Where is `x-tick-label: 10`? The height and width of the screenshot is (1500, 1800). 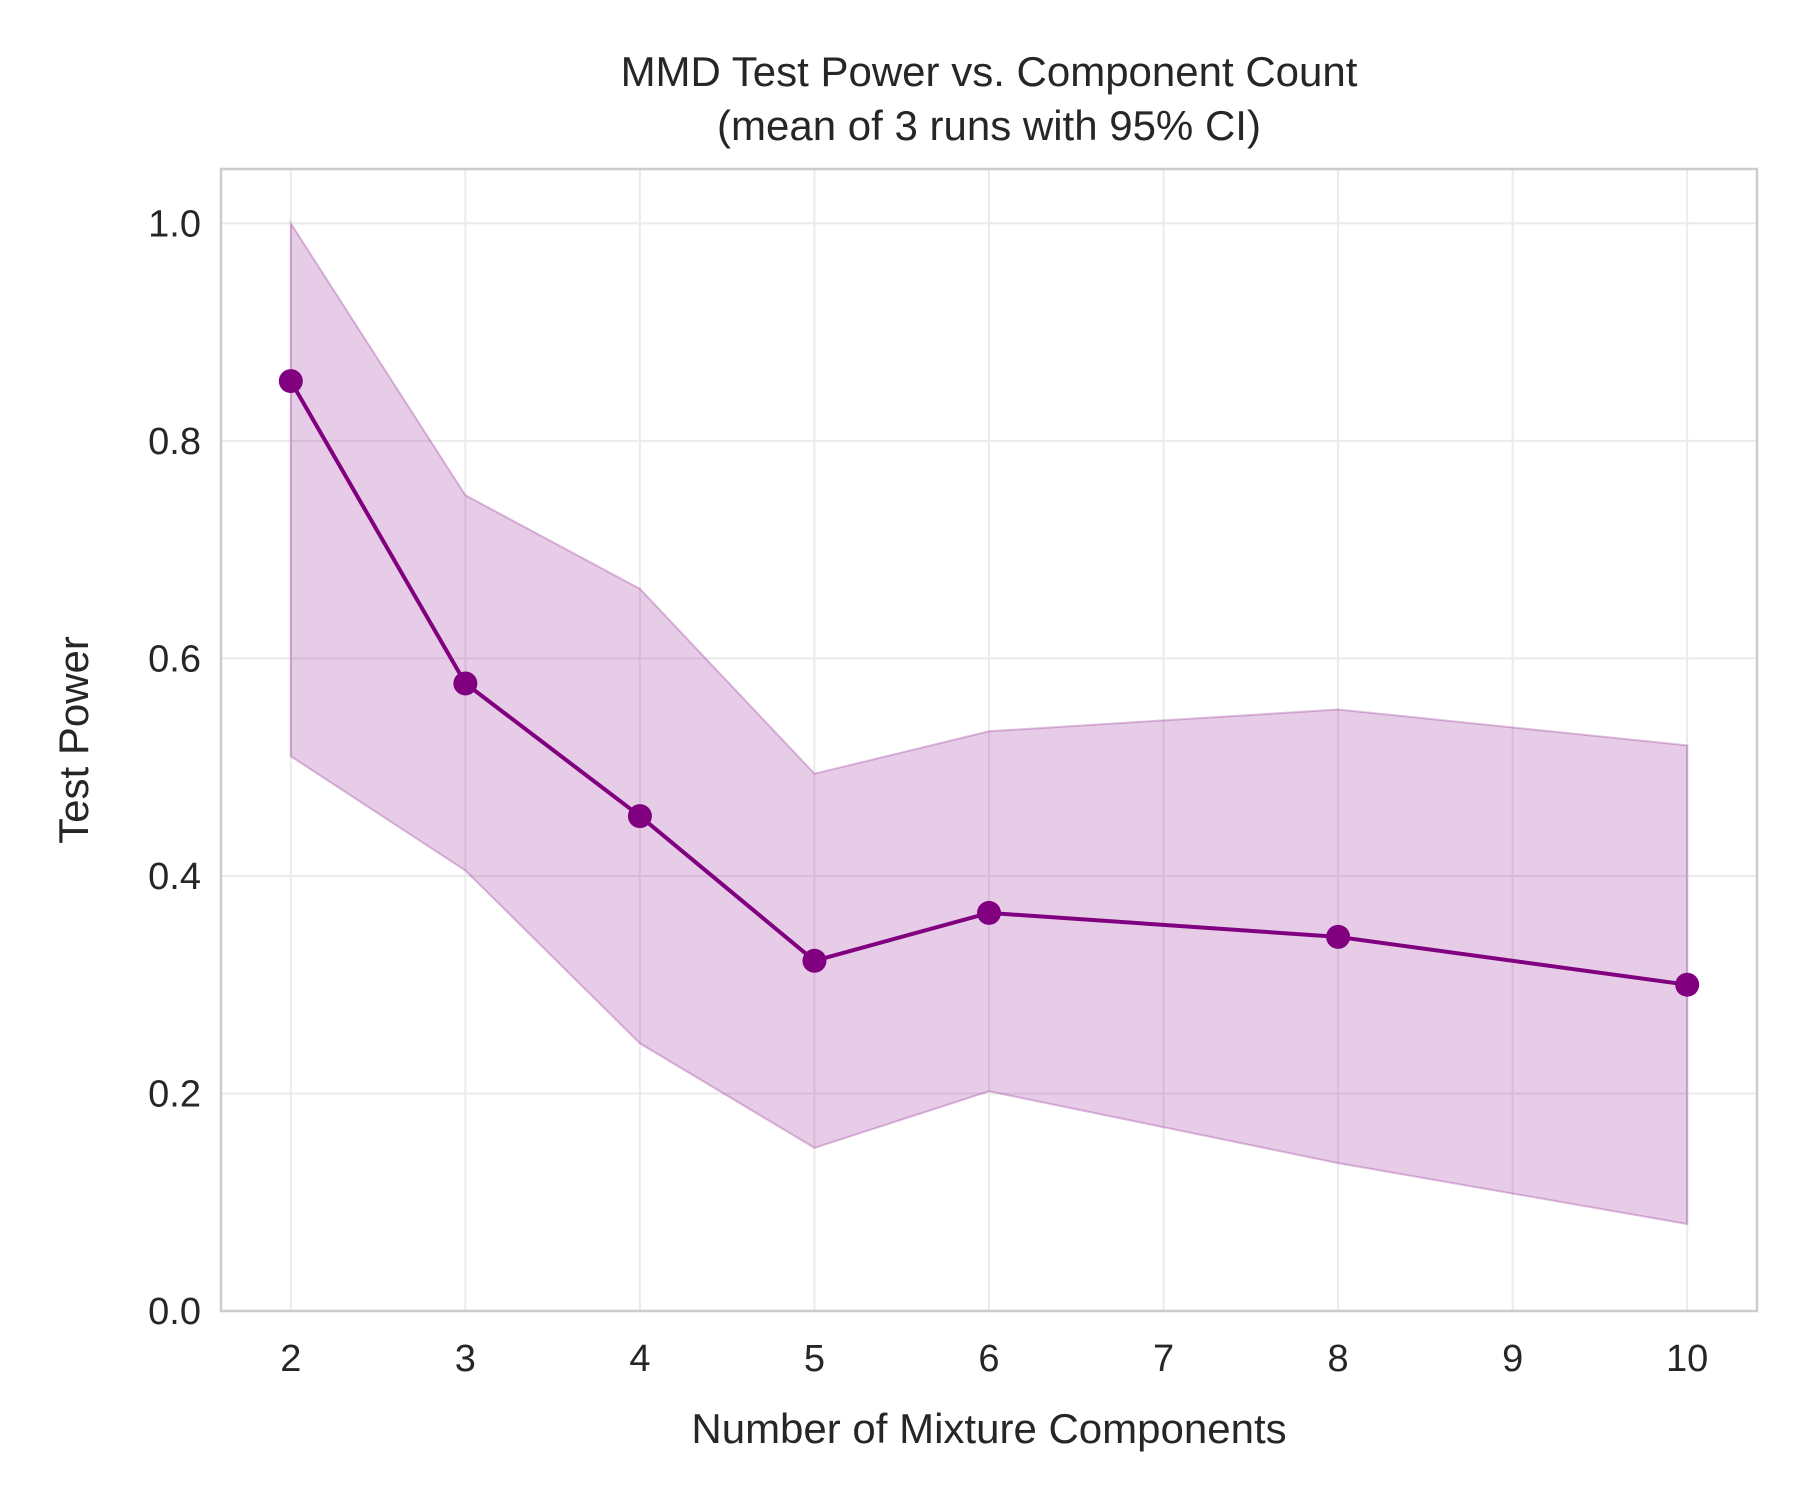 x-tick-label: 10 is located at coordinates (1687, 1359).